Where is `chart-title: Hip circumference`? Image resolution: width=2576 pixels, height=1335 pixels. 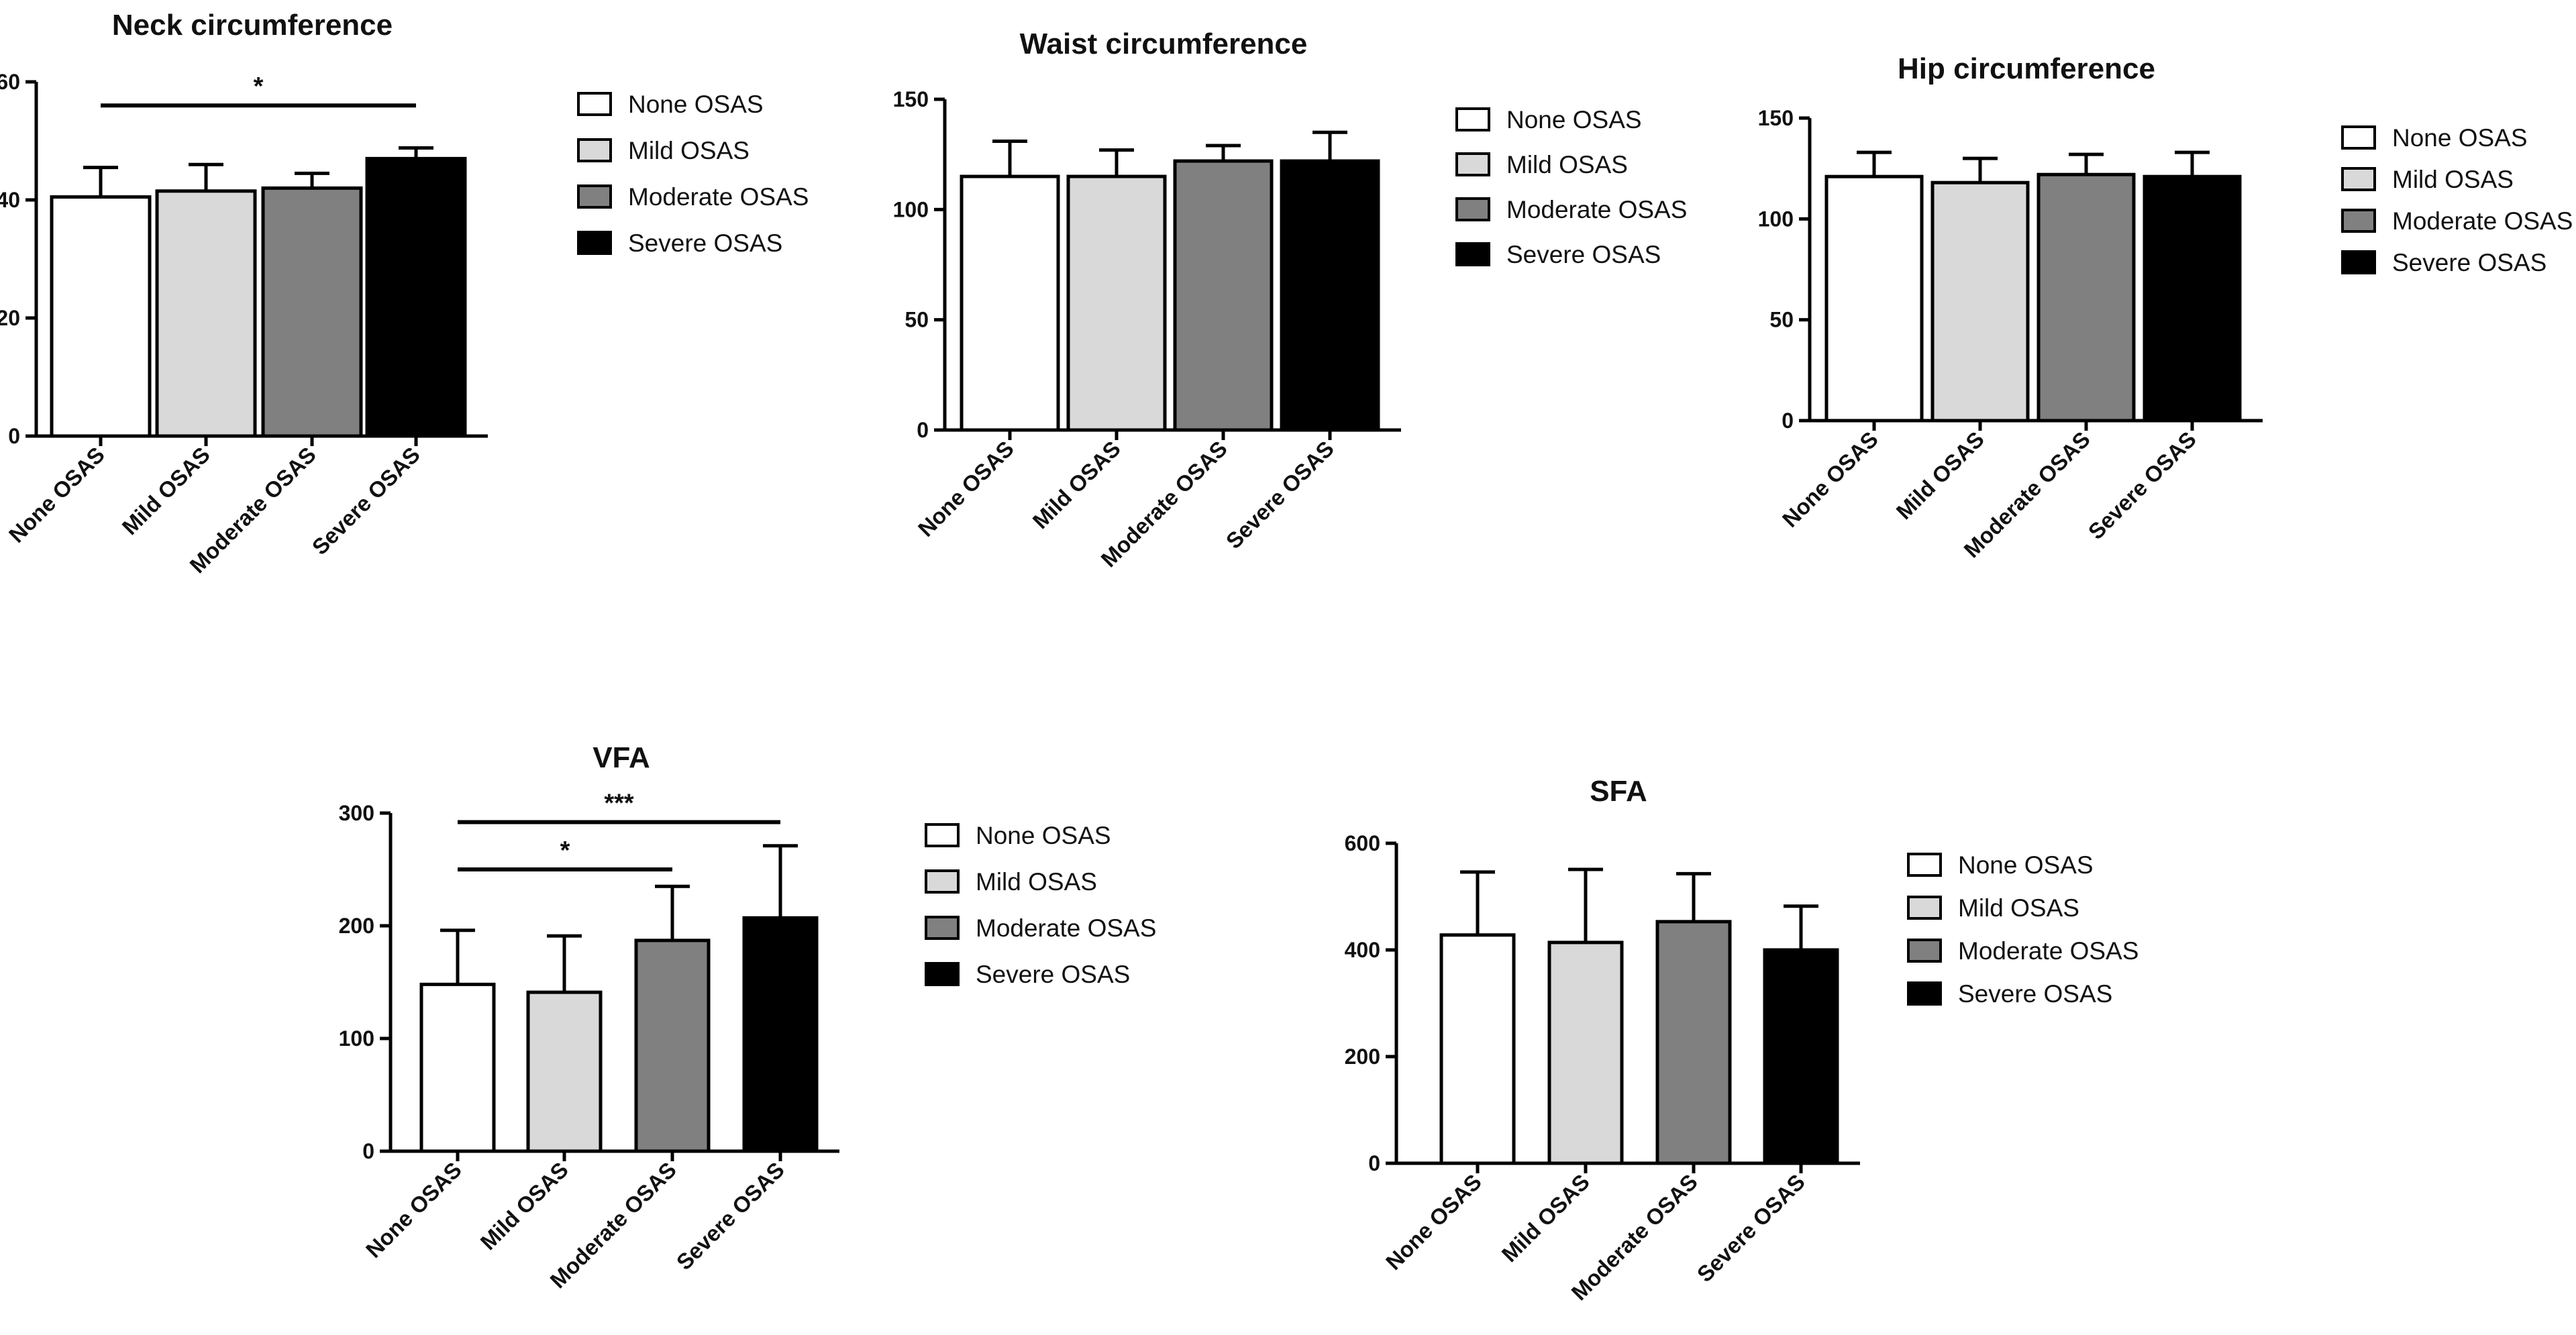
chart-title: Hip circumference is located at coordinates (2026, 68).